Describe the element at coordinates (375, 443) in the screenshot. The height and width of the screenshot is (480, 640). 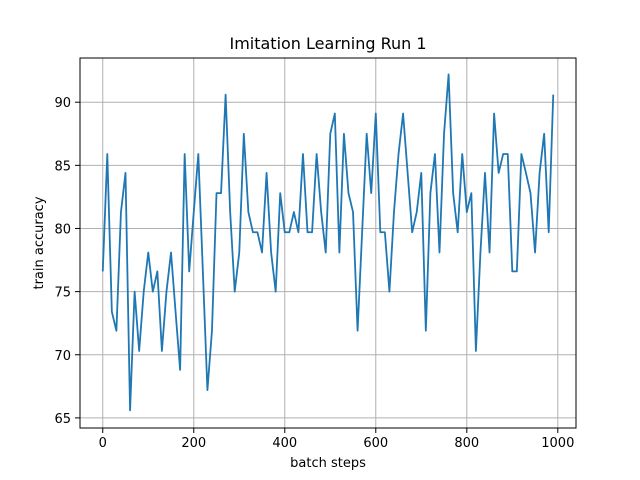
I see `x-tick-label: 600` at that location.